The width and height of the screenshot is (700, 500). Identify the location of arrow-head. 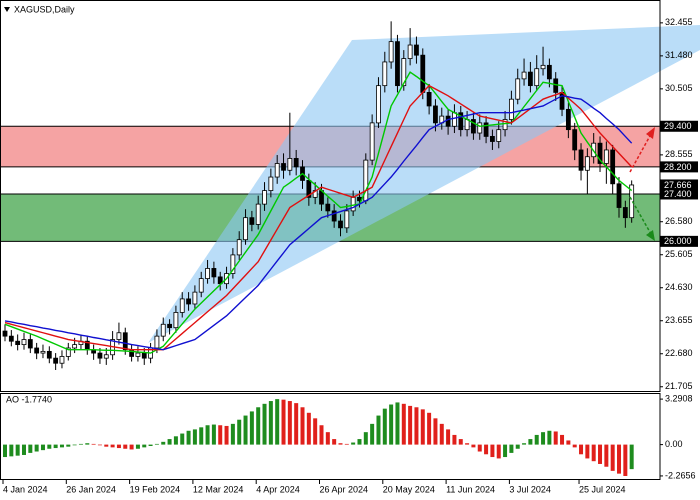
(650, 133).